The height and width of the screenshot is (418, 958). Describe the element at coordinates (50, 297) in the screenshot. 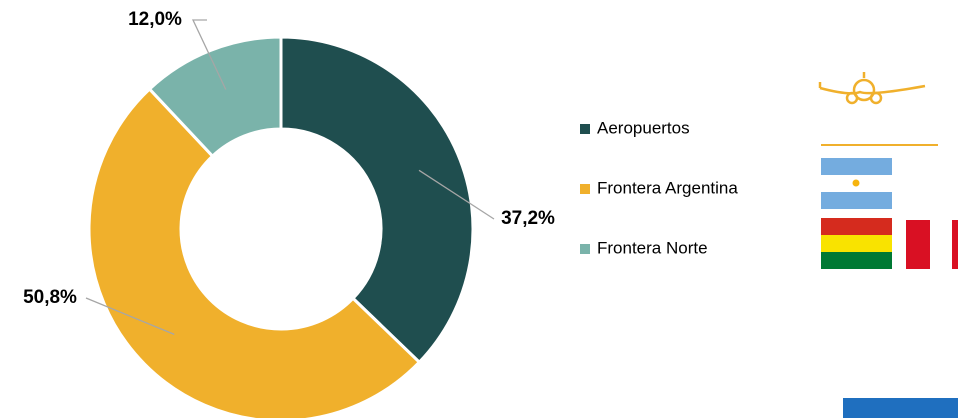

I see `data-label: 50,8%` at that location.